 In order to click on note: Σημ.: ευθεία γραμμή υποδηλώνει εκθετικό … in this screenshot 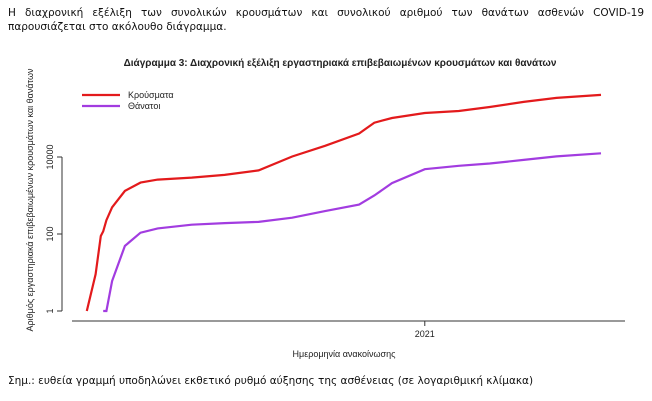, I will do `click(271, 381)`.